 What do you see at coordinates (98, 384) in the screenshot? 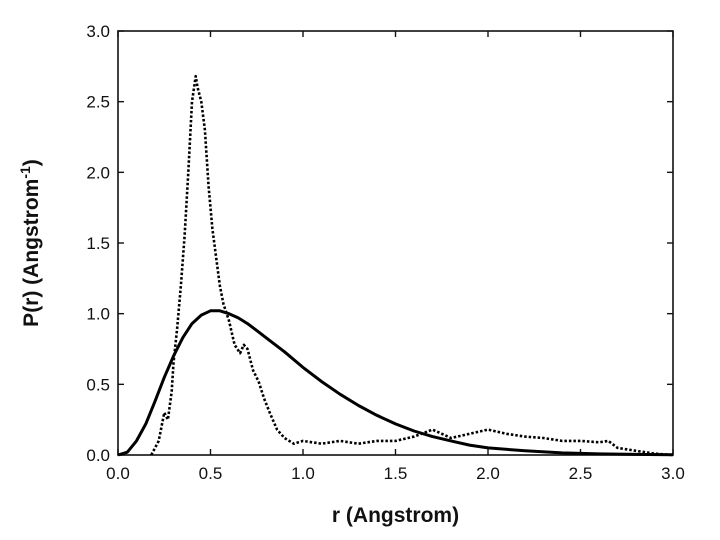
I see `y-tick-label: 0.5` at bounding box center [98, 384].